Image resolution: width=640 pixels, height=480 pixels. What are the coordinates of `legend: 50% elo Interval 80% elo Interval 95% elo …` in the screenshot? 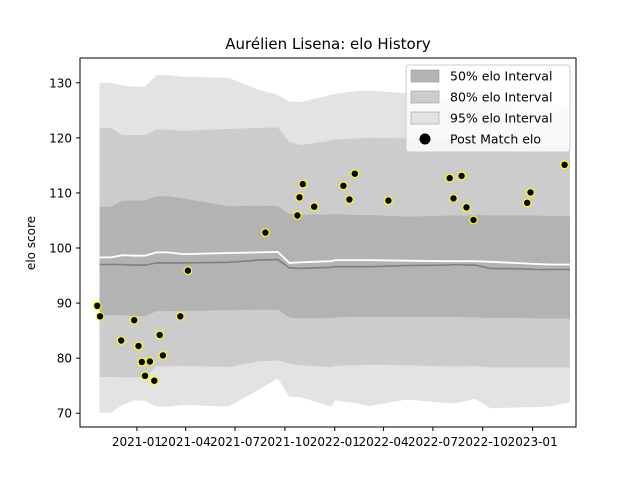 It's located at (488, 108).